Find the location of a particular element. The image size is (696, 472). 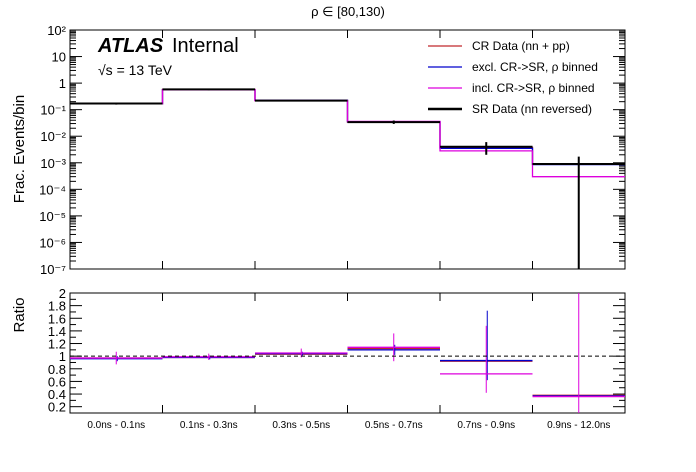

category-label: 0.7ns - 0.9ns is located at coordinates (486, 425).